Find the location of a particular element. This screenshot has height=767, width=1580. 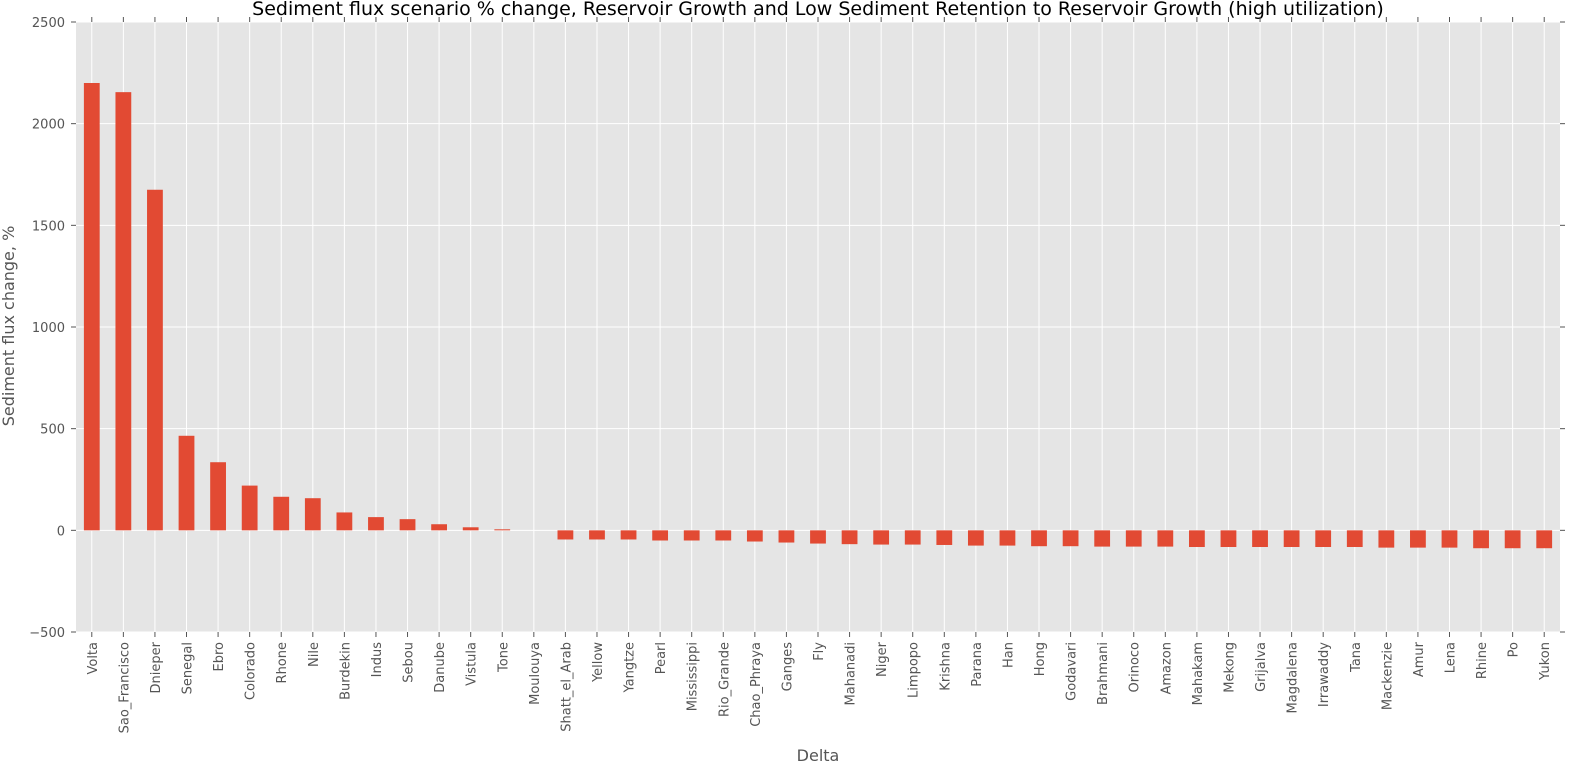

bar-rio-grande is located at coordinates (723, 535).